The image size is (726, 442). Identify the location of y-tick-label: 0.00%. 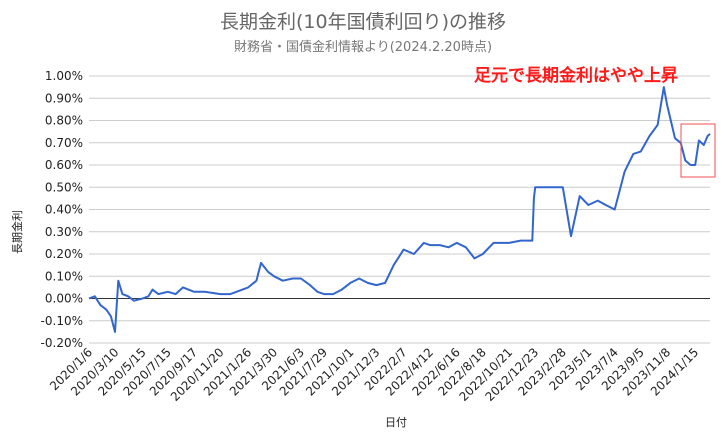
(64, 299).